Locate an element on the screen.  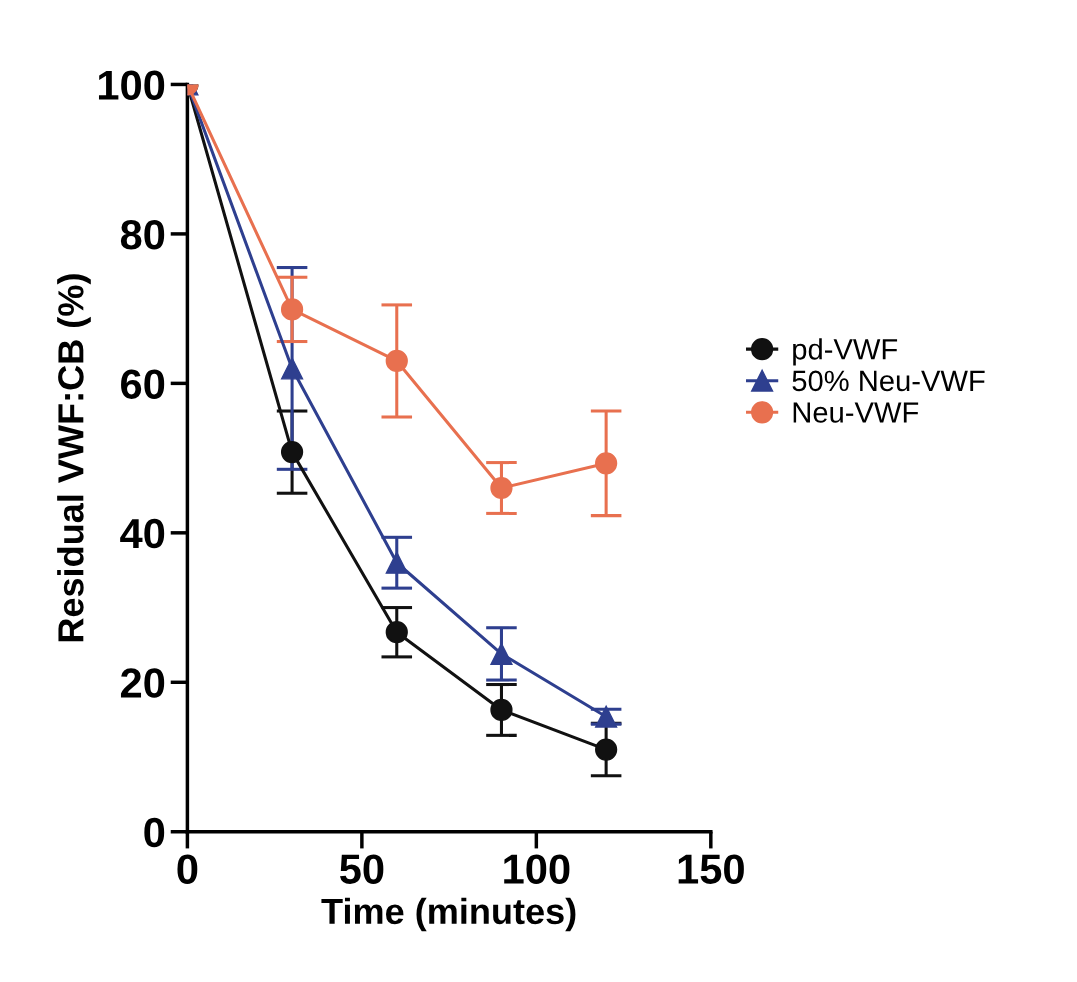
x-axis-title: Time (minutes) is located at coordinates (448, 914).